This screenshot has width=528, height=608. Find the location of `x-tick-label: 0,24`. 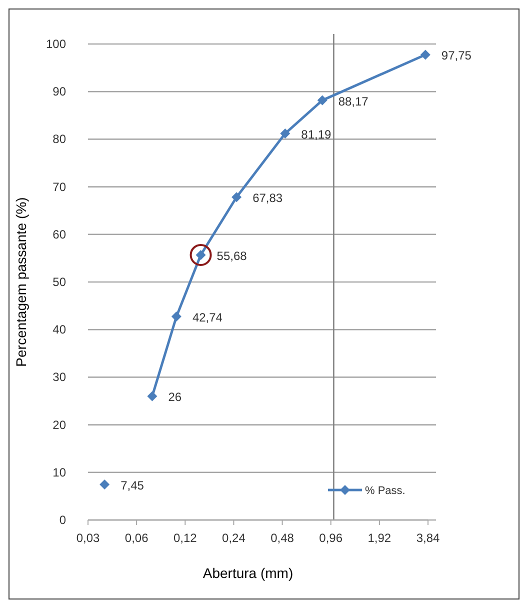

x-tick-label: 0,24 is located at coordinates (234, 538).